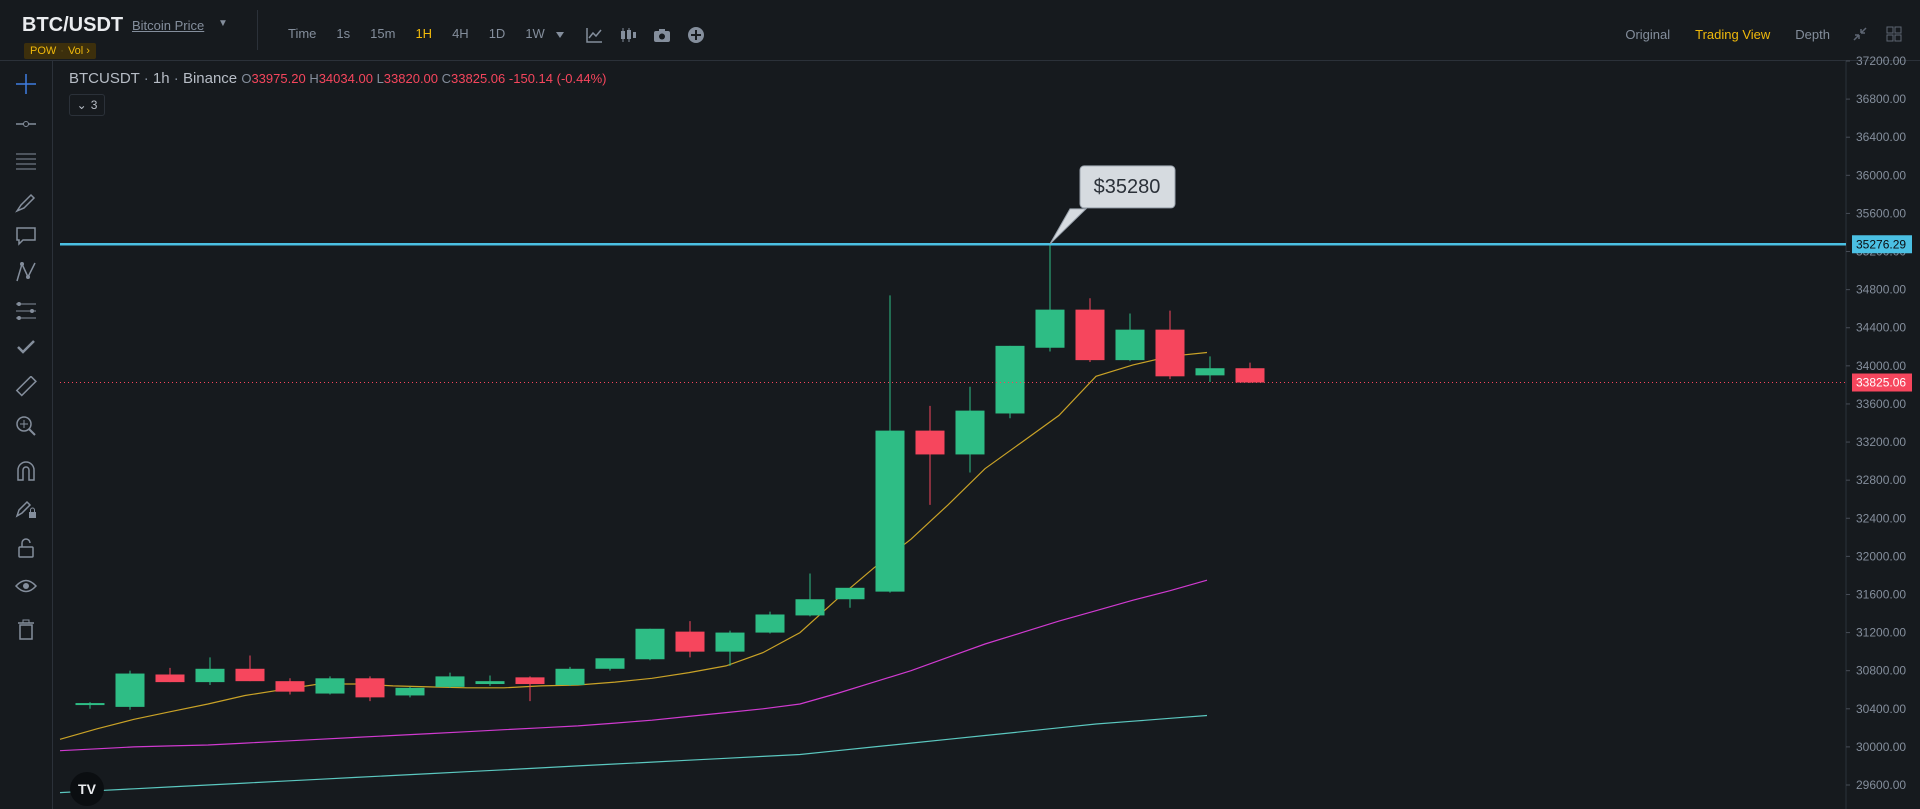  Describe the element at coordinates (696, 35) in the screenshot. I see `add-icon` at that location.